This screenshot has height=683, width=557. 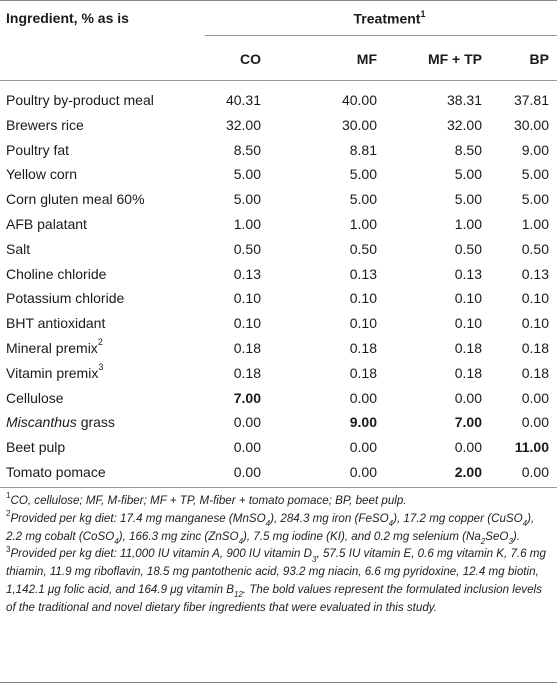 I want to click on ingredient-name-text: Potassium chloride, so click(x=65, y=298).